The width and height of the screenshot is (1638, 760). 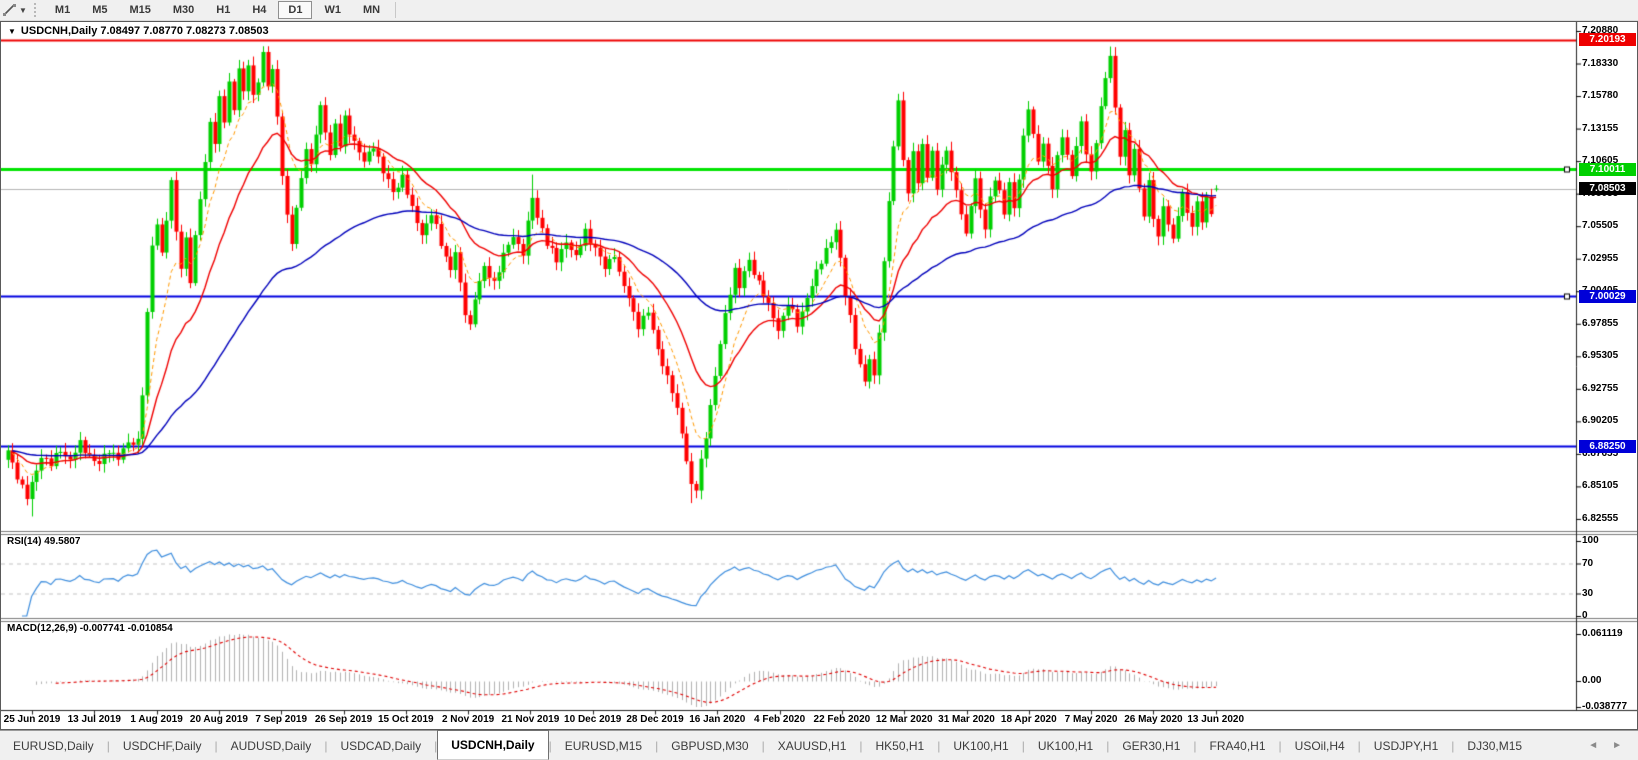 What do you see at coordinates (90, 628) in the screenshot?
I see `macd-indicator-label: MACD(12,26,9) -0.007741 -0.010854` at bounding box center [90, 628].